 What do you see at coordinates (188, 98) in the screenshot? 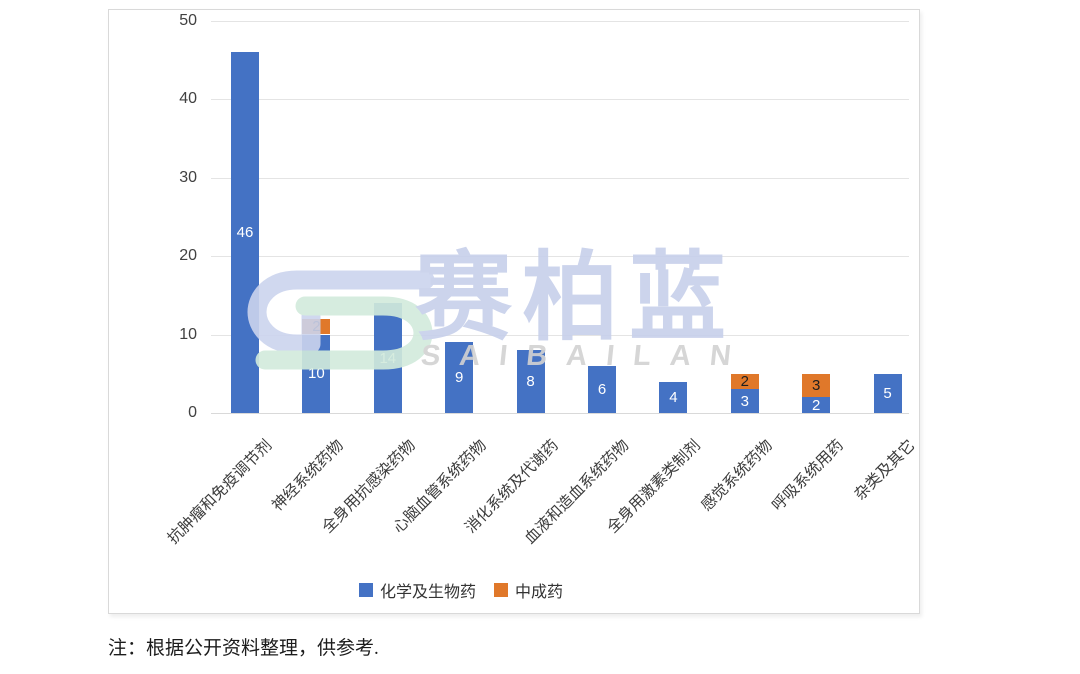
I see `y-tick-label: 40` at bounding box center [188, 98].